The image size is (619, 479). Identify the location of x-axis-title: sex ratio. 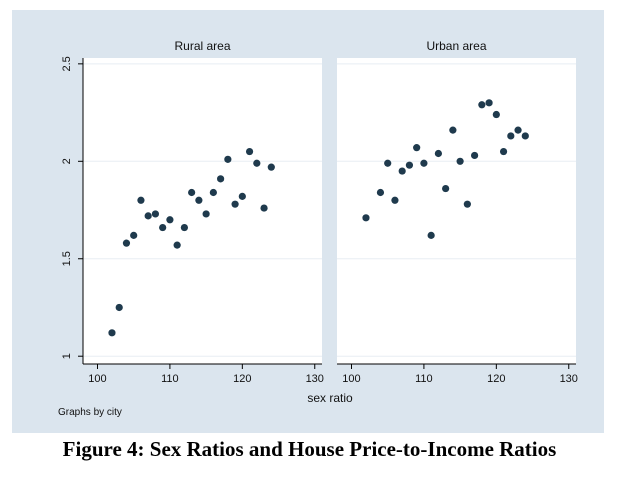
(330, 398).